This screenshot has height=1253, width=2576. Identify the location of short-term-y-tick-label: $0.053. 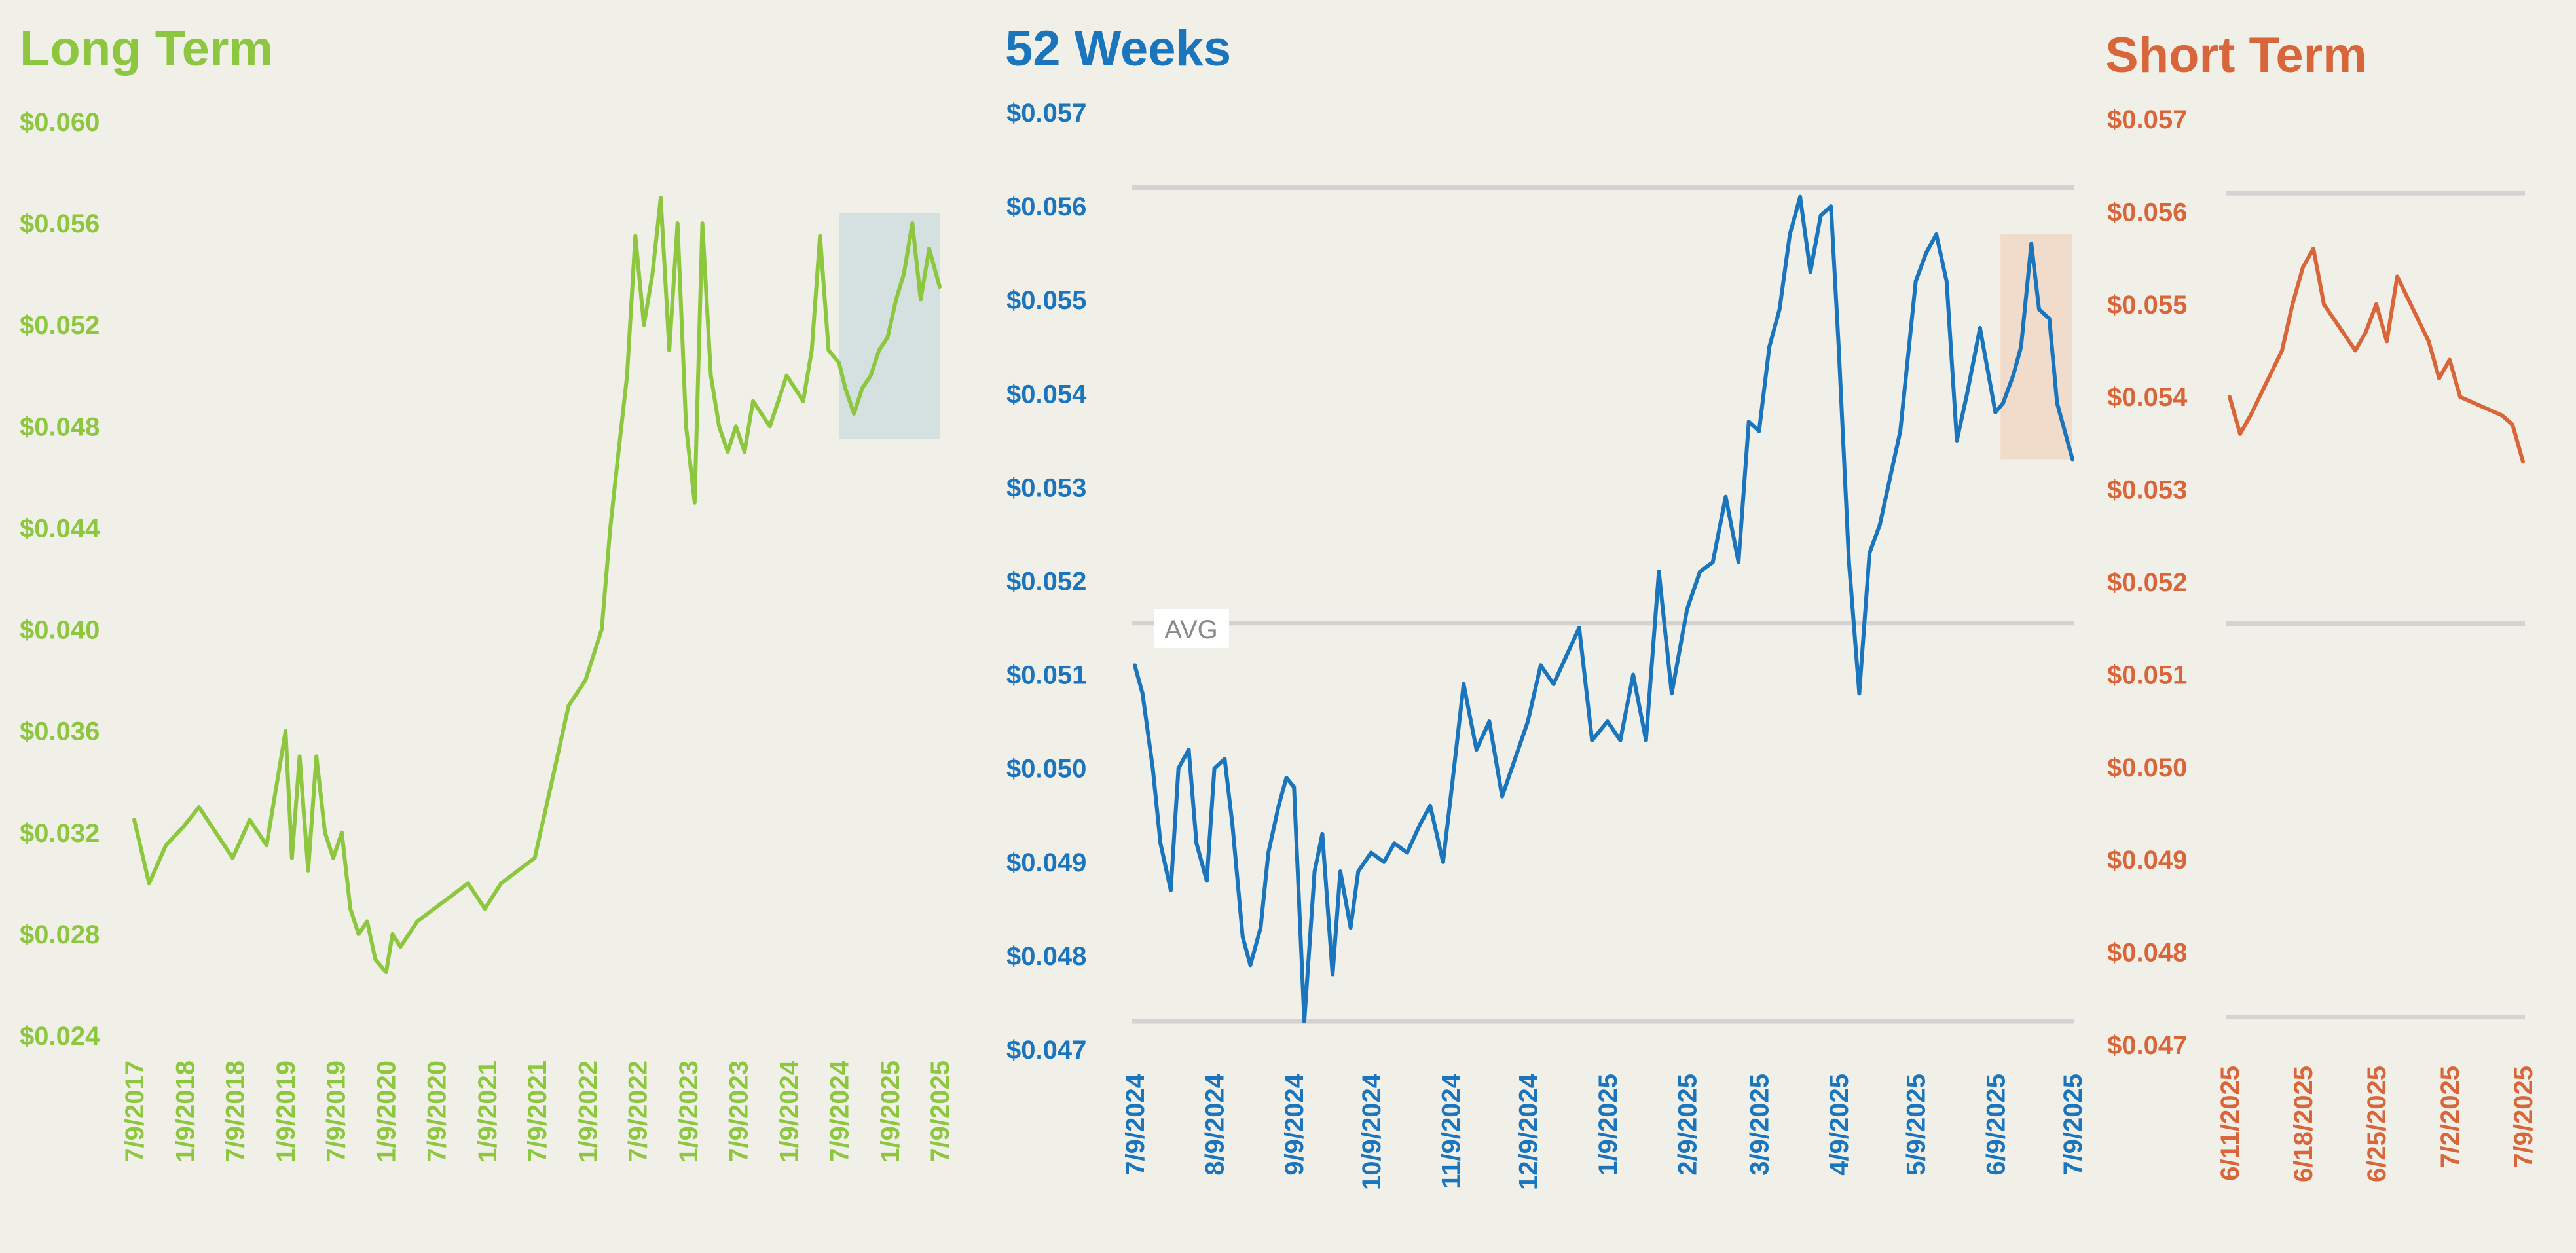
(2147, 490).